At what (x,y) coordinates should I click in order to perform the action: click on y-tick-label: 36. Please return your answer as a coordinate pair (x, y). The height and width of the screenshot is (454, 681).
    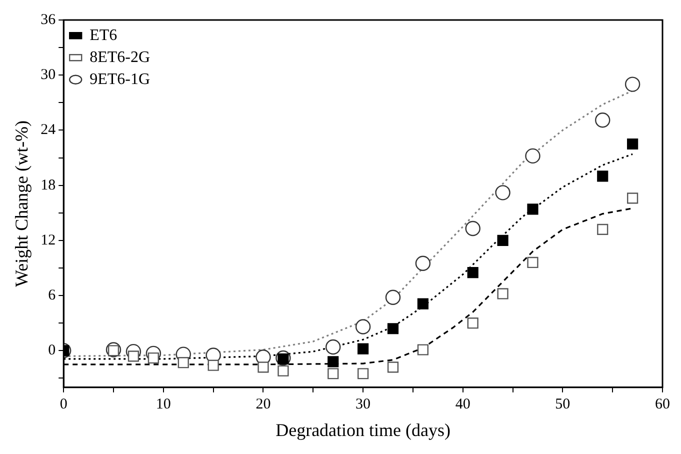
    Looking at the image, I should click on (48, 20).